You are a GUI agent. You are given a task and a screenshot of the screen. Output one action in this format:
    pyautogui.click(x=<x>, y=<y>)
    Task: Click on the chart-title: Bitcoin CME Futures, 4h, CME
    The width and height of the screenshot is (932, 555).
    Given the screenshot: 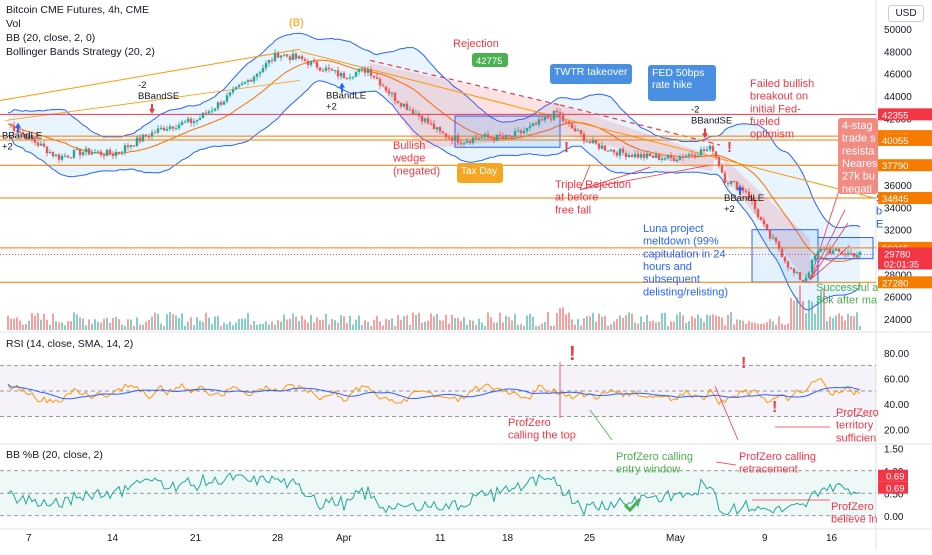 What is the action you would take?
    pyautogui.click(x=77, y=10)
    